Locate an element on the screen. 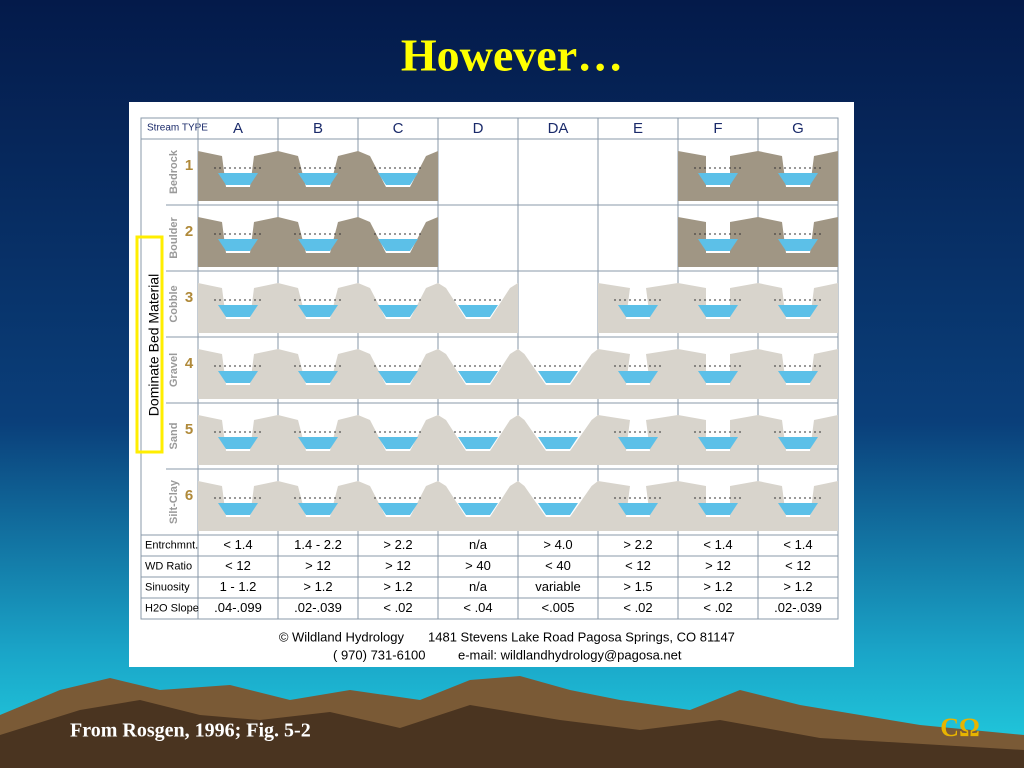 The image size is (1024, 773). material-number: 1 is located at coordinates (189, 165).